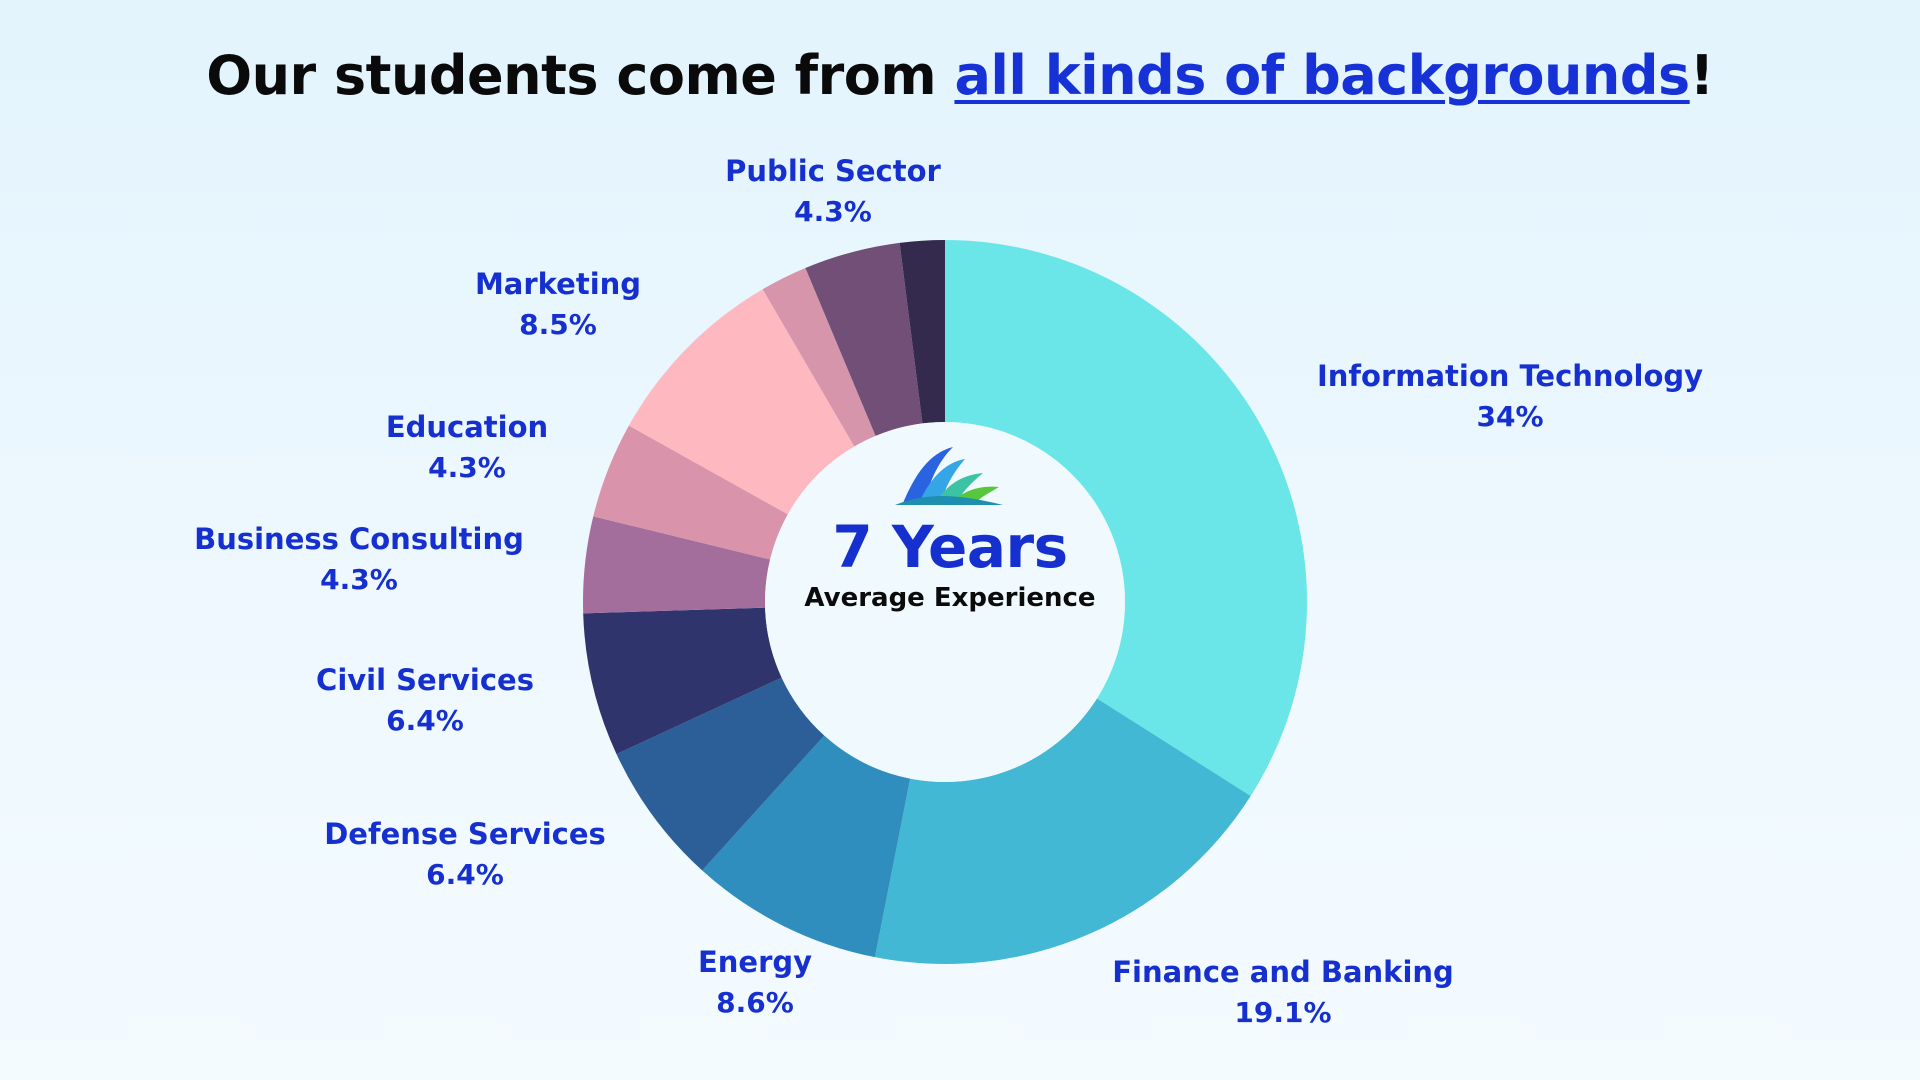 The width and height of the screenshot is (1920, 1080). What do you see at coordinates (359, 539) in the screenshot?
I see `slice-name: Business Consulting` at bounding box center [359, 539].